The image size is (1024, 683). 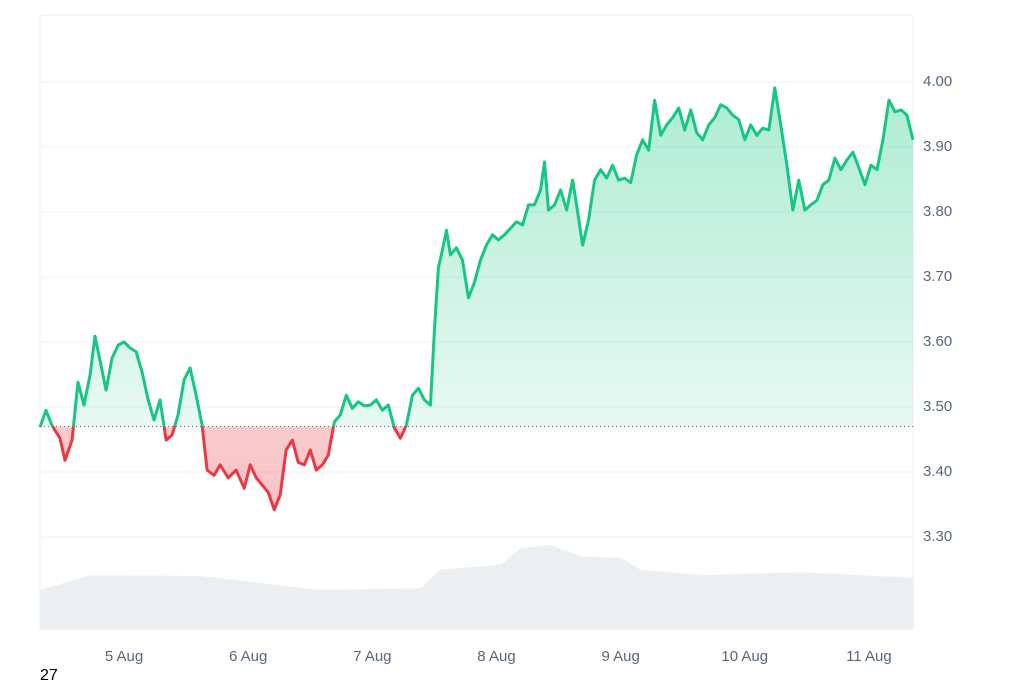 What do you see at coordinates (372, 656) in the screenshot?
I see `x-tick-label: 7 Aug` at bounding box center [372, 656].